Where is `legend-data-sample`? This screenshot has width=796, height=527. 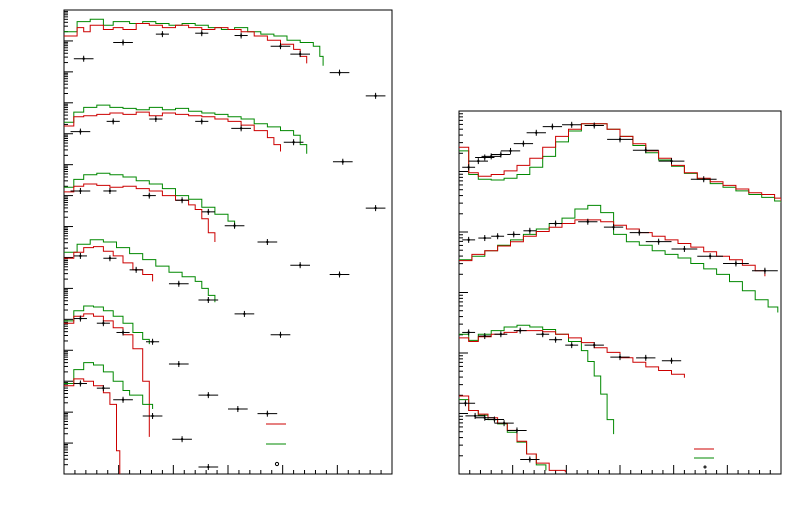
legend-data-sample is located at coordinates (705, 467).